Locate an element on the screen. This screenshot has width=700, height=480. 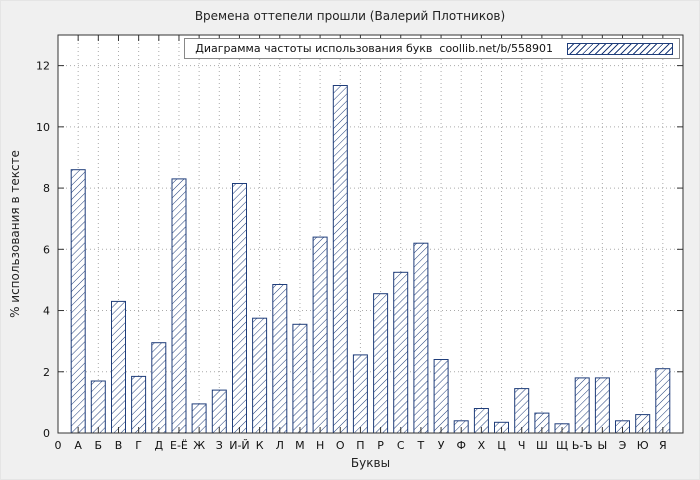
y-tick-label: 4 is located at coordinates (46, 311).